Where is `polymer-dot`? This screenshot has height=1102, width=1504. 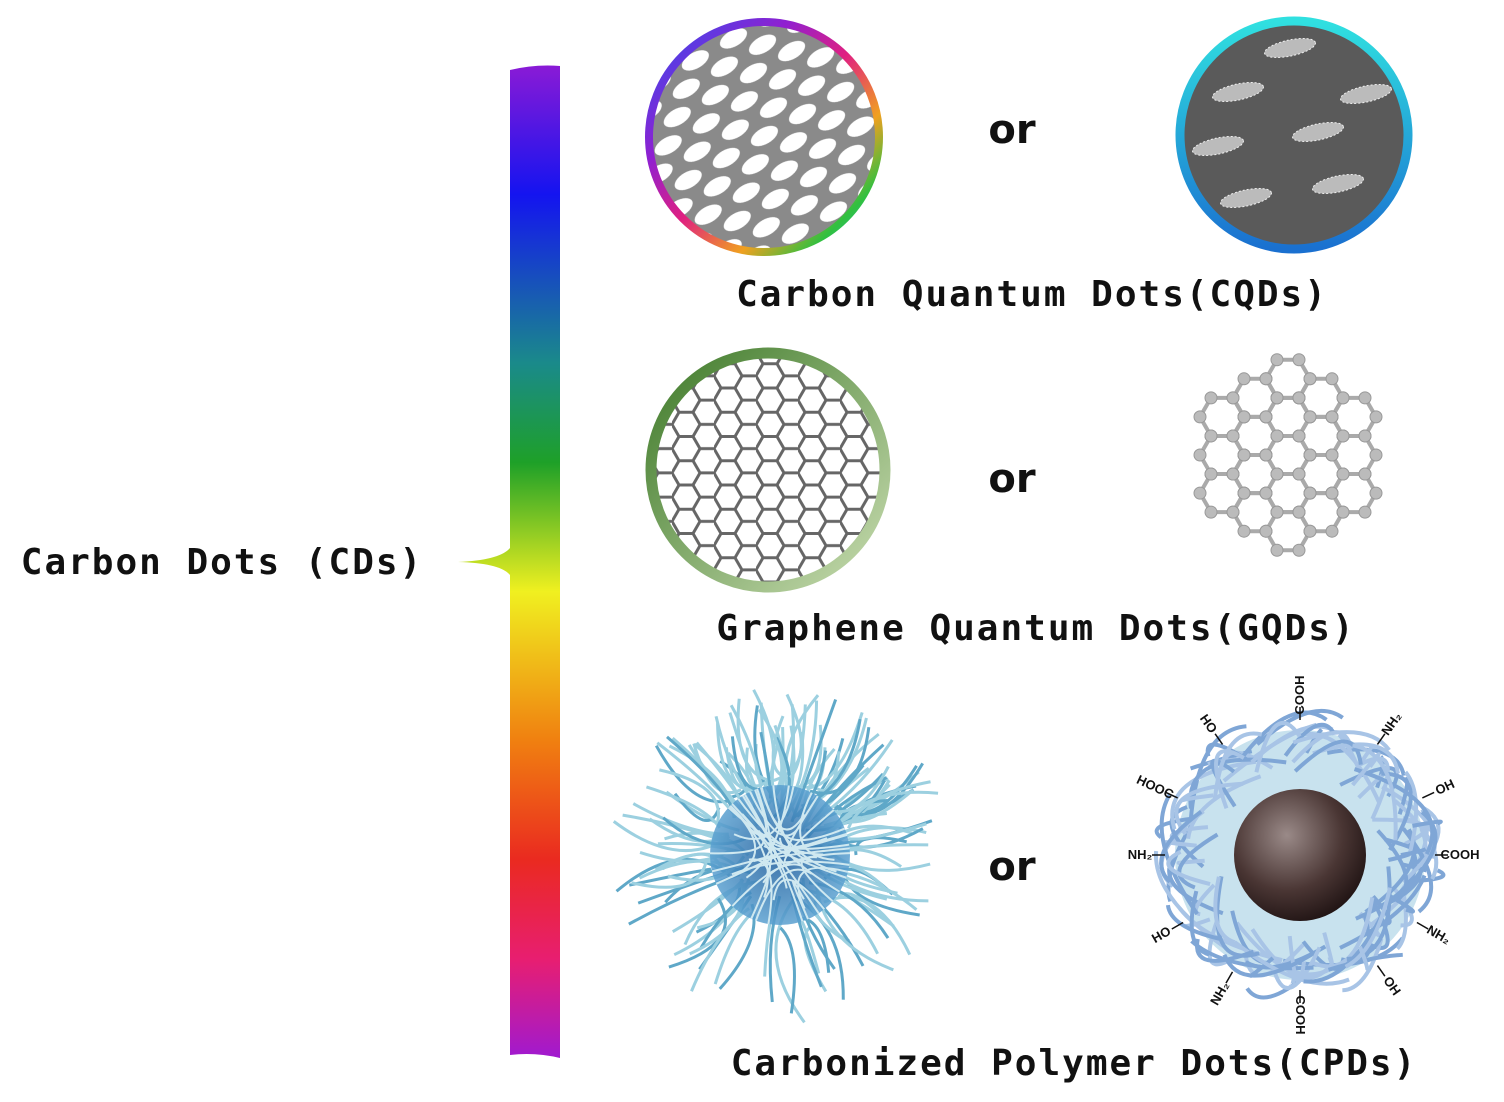 polymer-dot is located at coordinates (775, 856).